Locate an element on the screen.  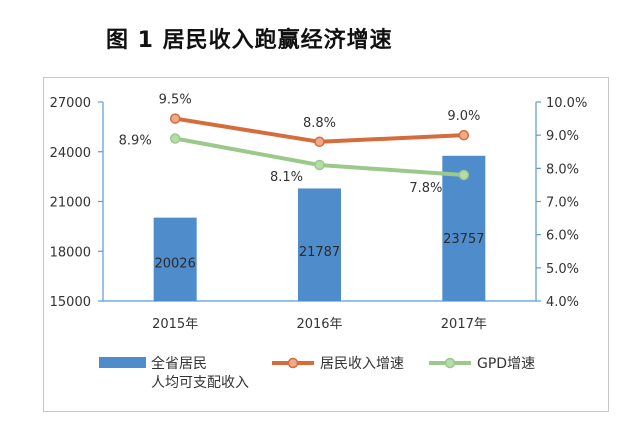
y-left-tick-label: 24000 is located at coordinates (70, 153).